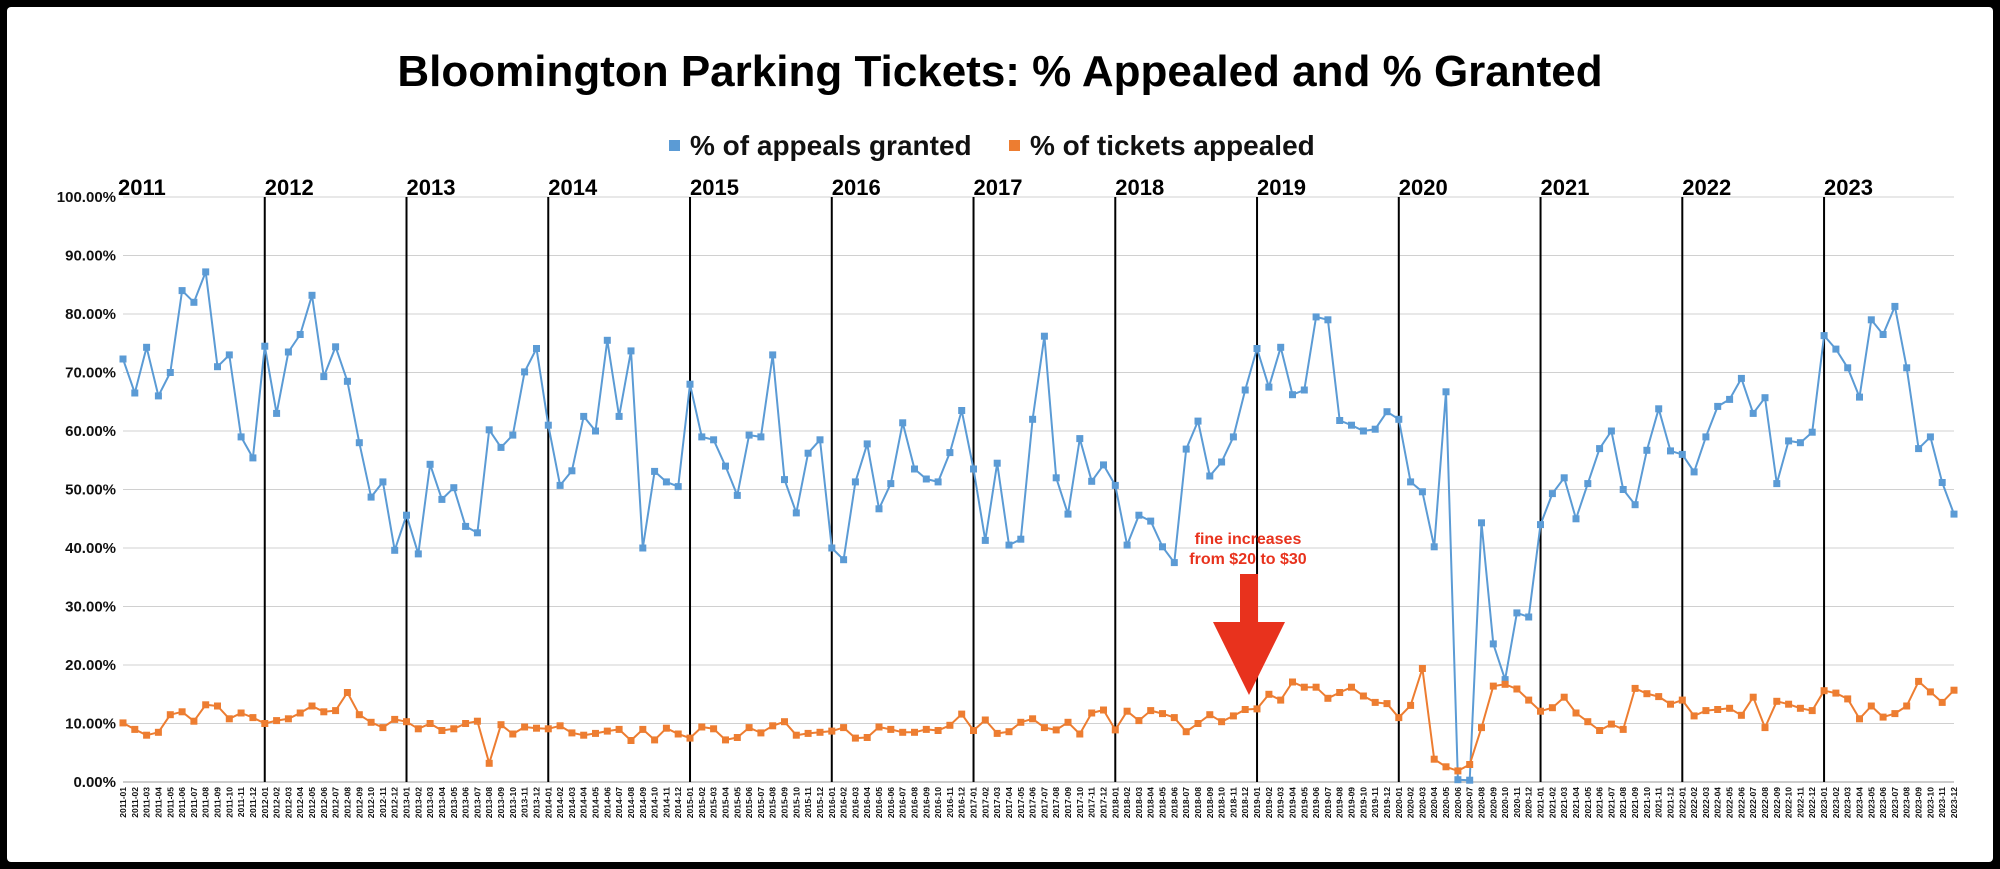  Describe the element at coordinates (383, 802) in the screenshot. I see `x-tick-label: 2012-11` at that location.